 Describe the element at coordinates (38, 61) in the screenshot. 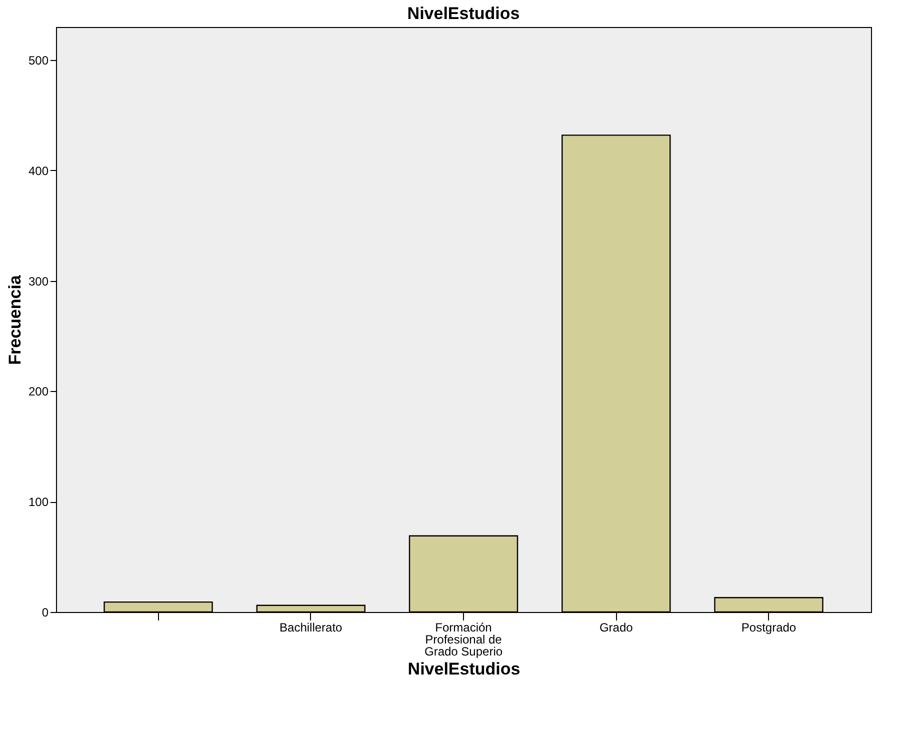

I see `y-tick-label: 500` at that location.